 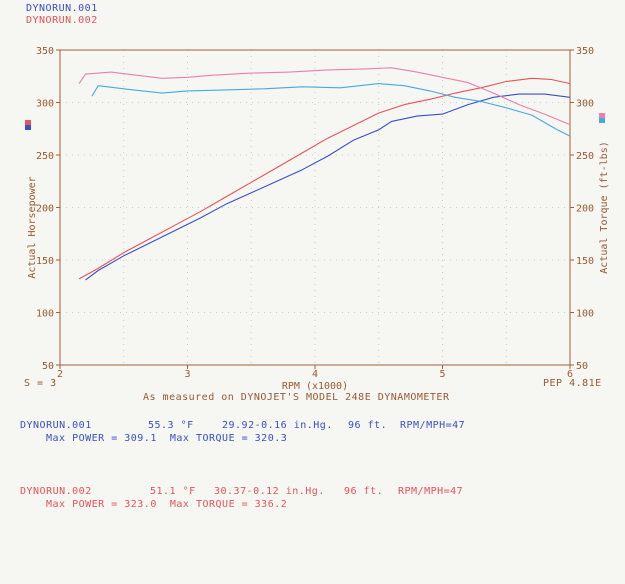 I want to click on run2-name: DYNORUN.002, so click(x=56, y=491).